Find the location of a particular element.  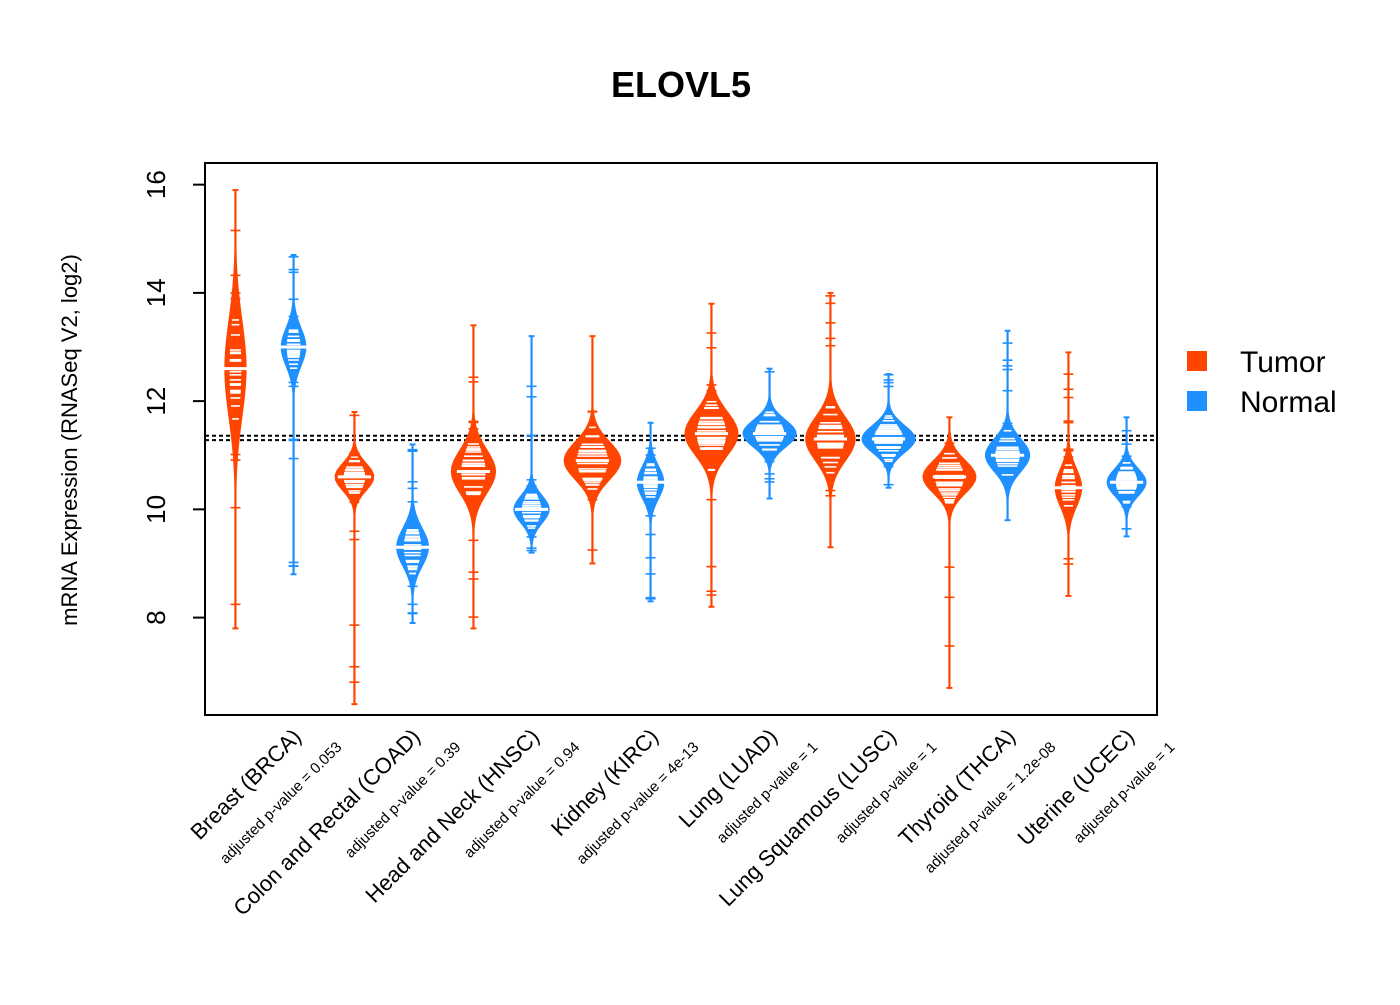

y-tick-label: 14 is located at coordinates (156, 292).